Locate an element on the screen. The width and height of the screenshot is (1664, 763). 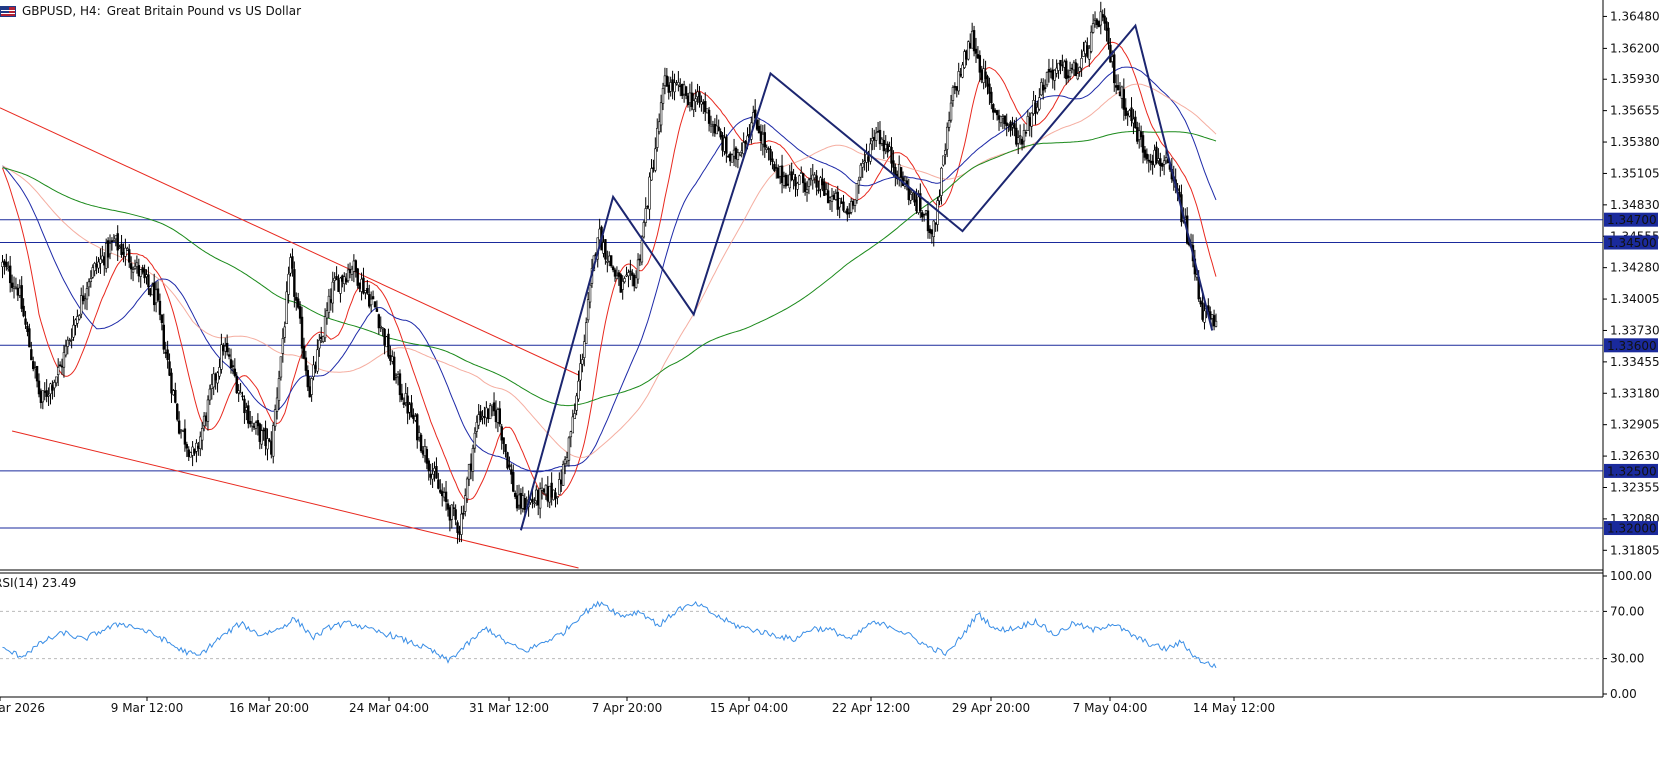
price-tick-label: 1.34830 is located at coordinates (1635, 205).